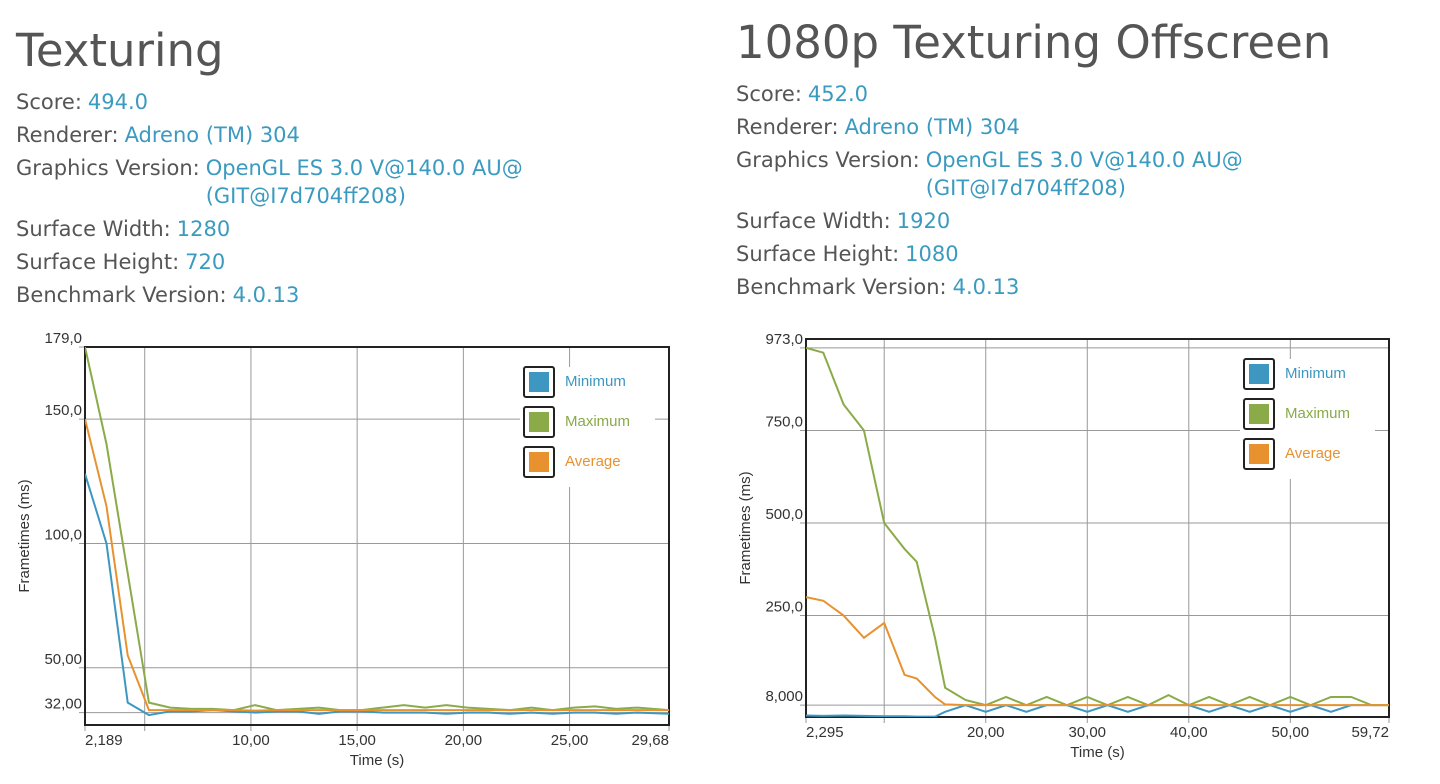  Describe the element at coordinates (784, 421) in the screenshot. I see `y-tick-label: 750,0` at that location.